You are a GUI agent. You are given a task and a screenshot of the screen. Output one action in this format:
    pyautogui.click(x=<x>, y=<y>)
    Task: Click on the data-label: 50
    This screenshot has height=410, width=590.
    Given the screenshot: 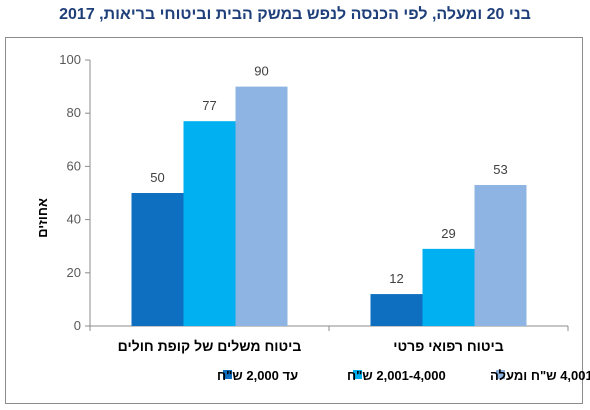 What is the action you would take?
    pyautogui.click(x=157, y=177)
    